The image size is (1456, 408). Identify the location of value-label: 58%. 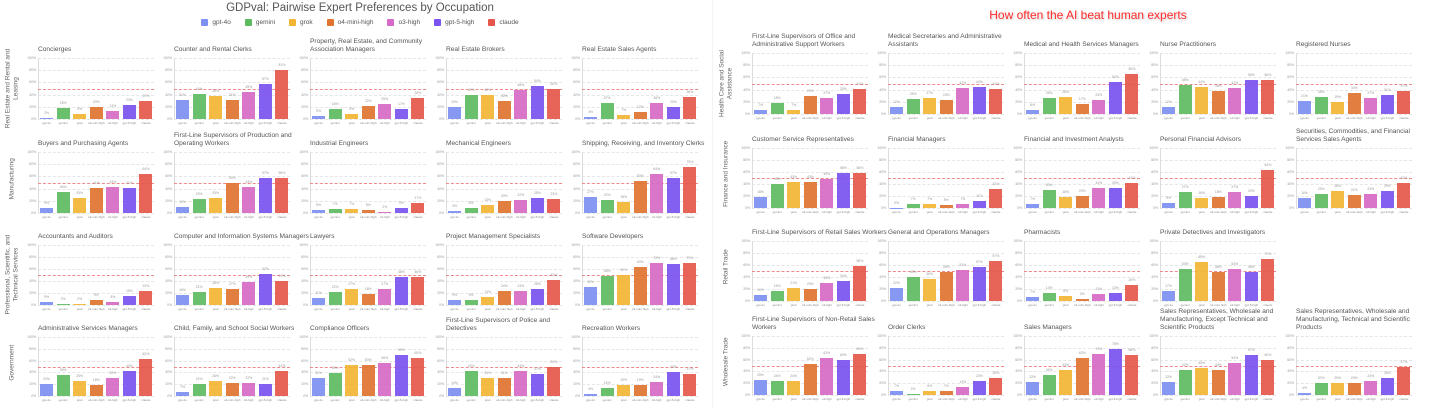
(860, 168).